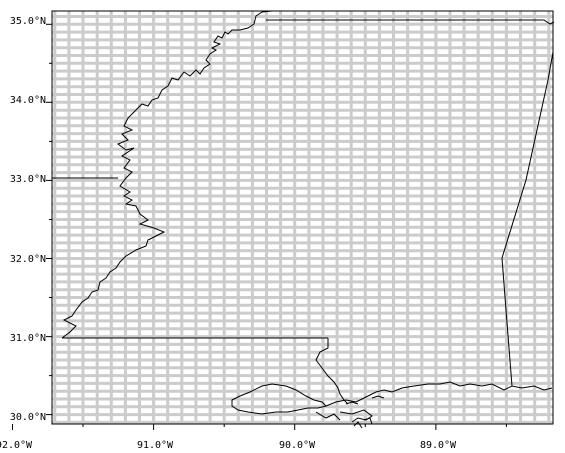  What do you see at coordinates (28, 100) in the screenshot?
I see `lat-label-34n: 34.0°N` at bounding box center [28, 100].